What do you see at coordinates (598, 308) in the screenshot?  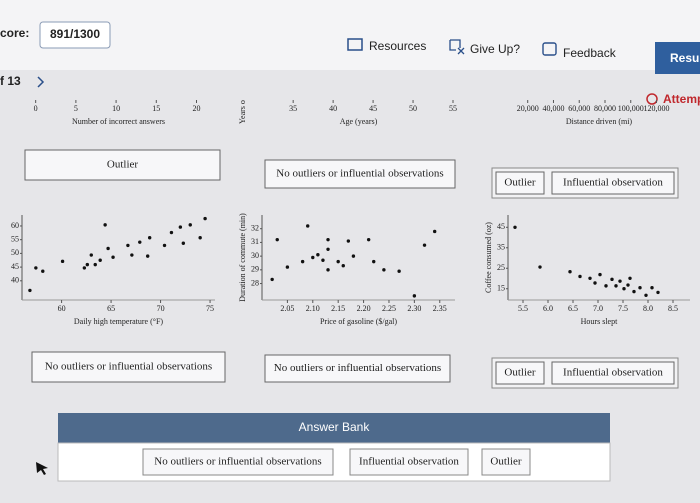 I see `x-tick-label: 7.0` at bounding box center [598, 308].